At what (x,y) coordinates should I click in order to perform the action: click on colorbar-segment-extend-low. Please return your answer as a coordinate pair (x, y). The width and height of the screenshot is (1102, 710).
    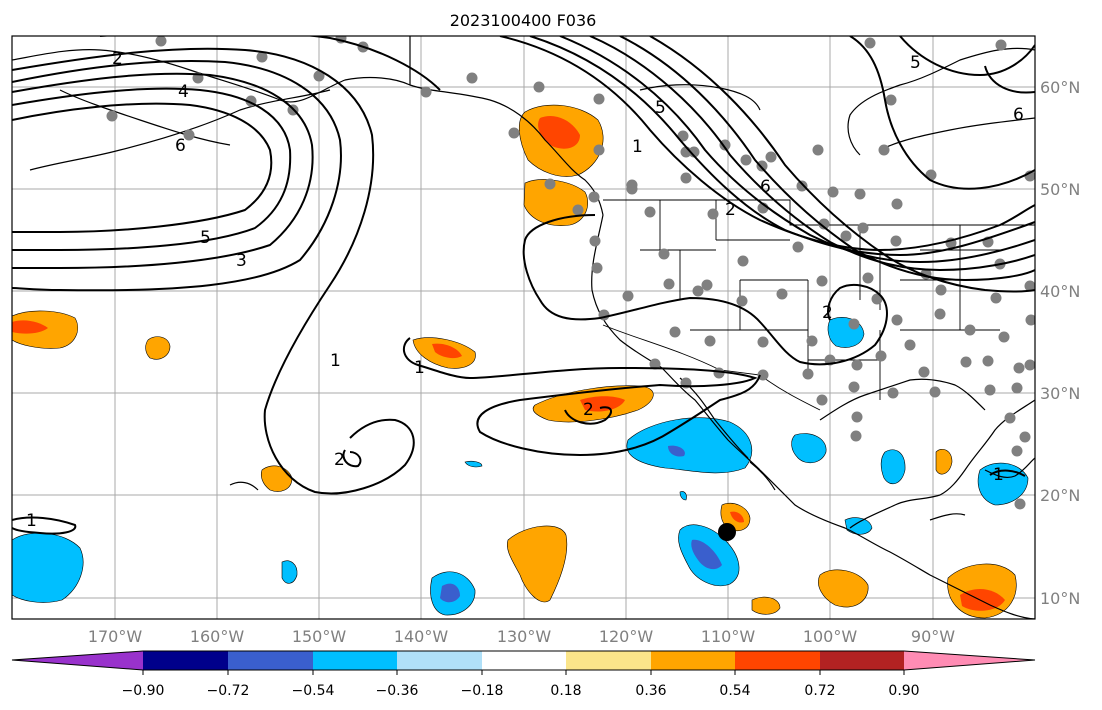
    Looking at the image, I should click on (77, 660).